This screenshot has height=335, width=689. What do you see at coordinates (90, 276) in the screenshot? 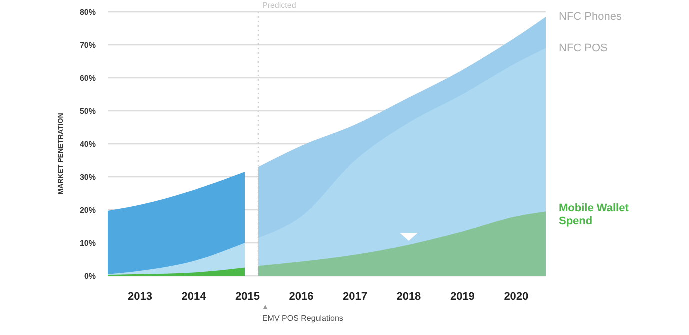
I see `y-tick-label: 0%` at bounding box center [90, 276].